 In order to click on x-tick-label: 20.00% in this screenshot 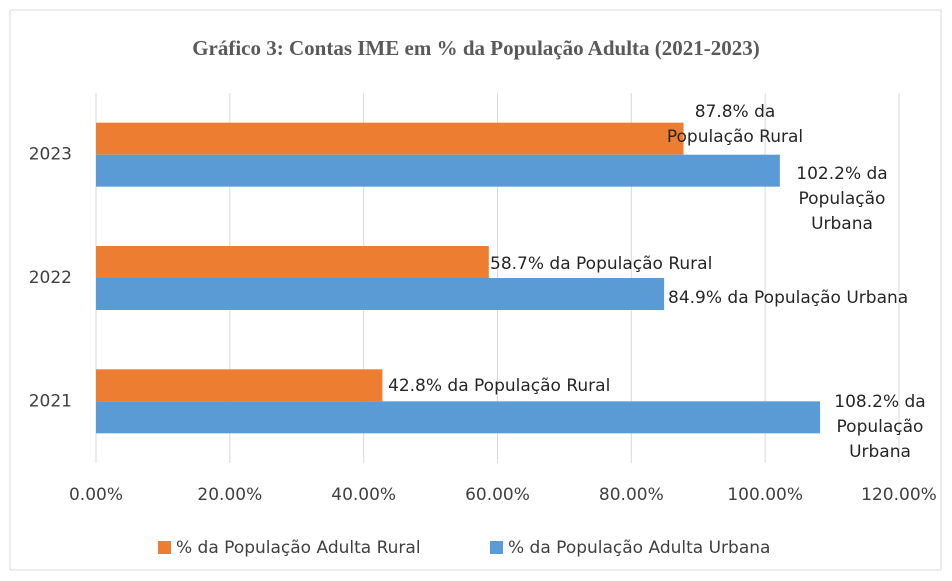, I will do `click(229, 495)`.